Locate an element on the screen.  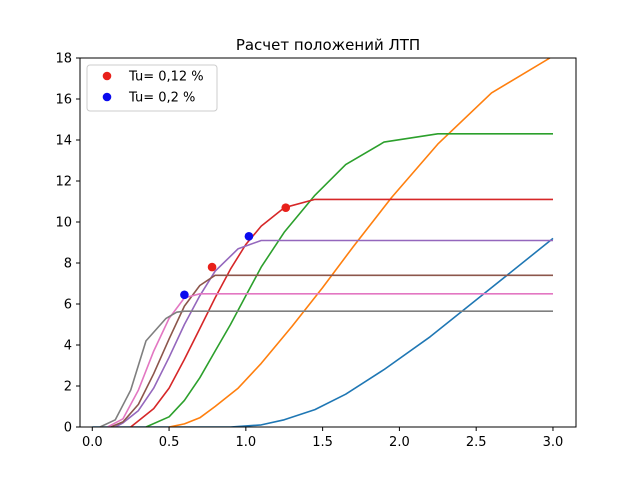
y-tick-label: 10 is located at coordinates (63, 223).